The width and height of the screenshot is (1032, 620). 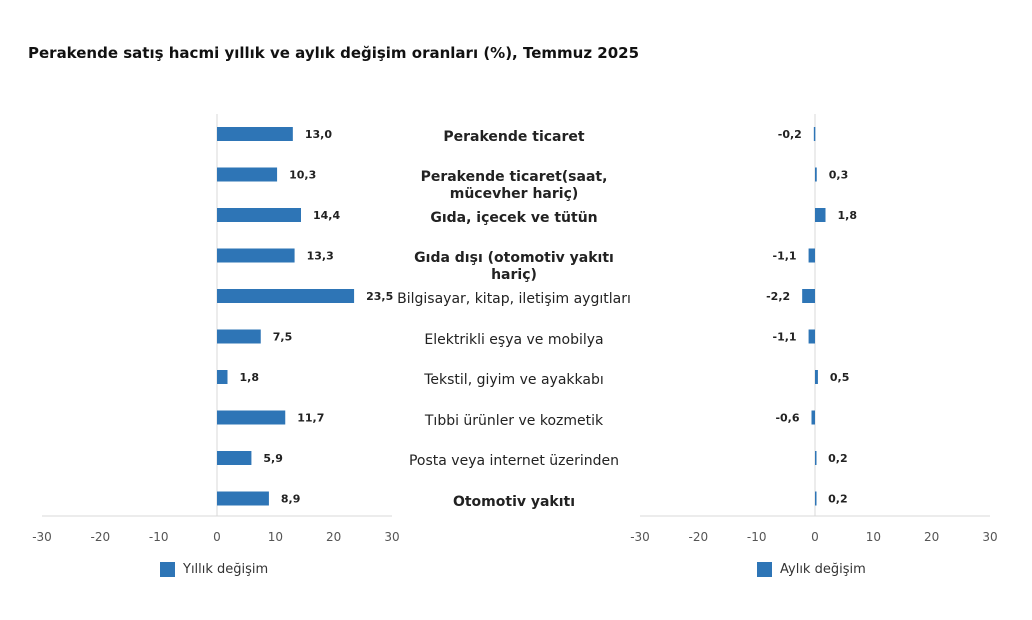 I want to click on category-label: Otomotiv yakıtı, so click(x=514, y=501).